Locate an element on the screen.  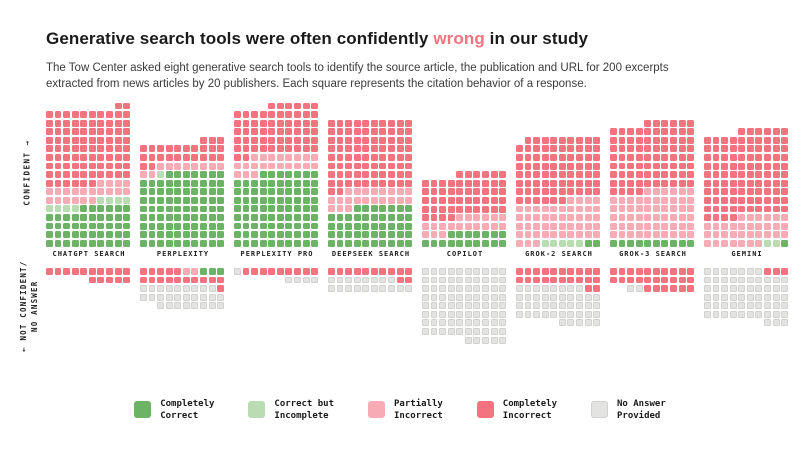
response-square-correct-but-incomplete is located at coordinates (767, 243).